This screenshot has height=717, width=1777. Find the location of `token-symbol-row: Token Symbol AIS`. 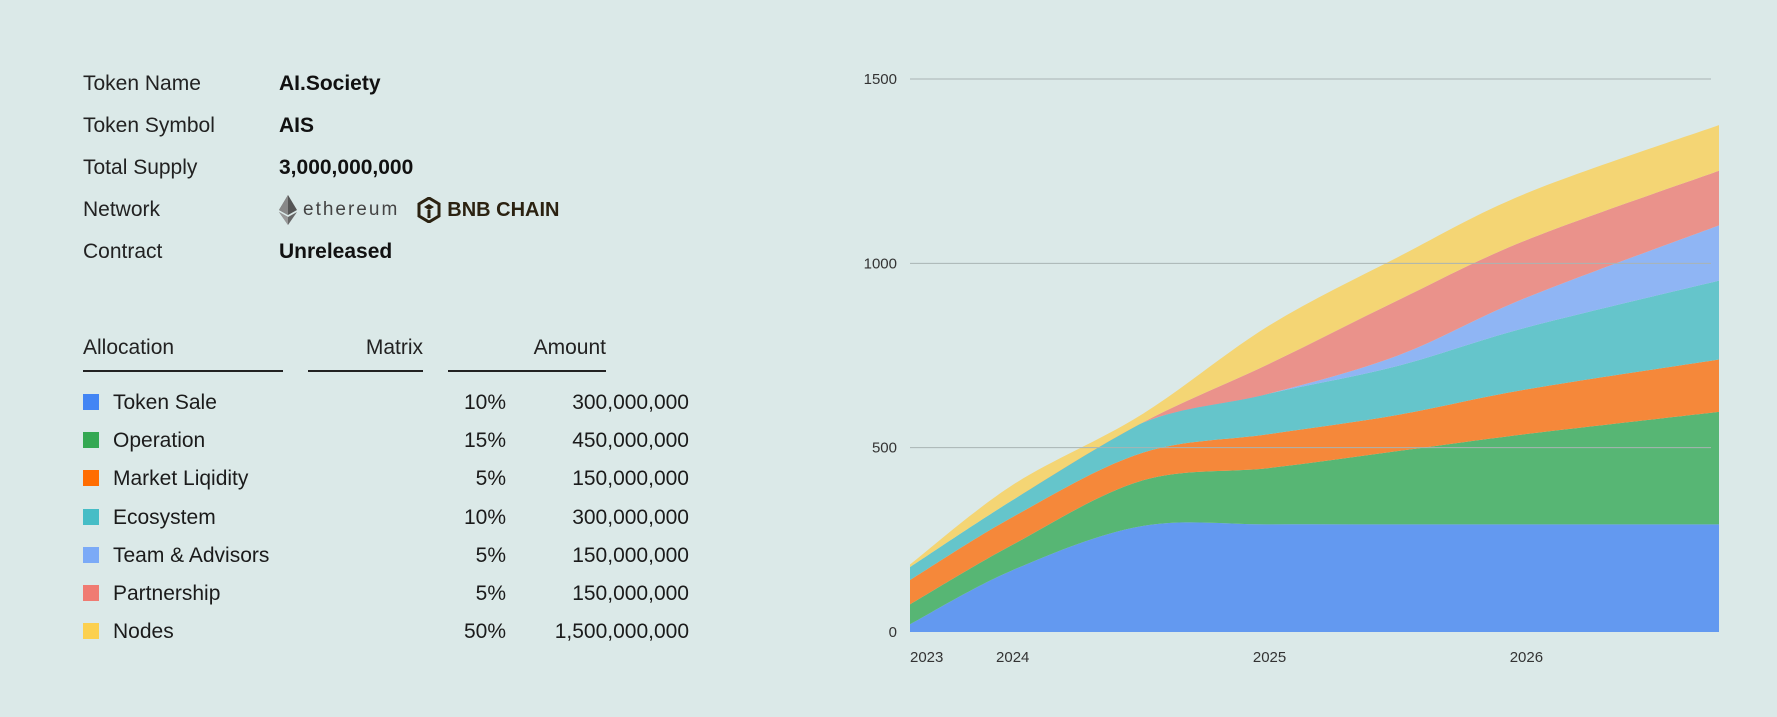

token-symbol-row: Token Symbol AIS is located at coordinates (198, 126).